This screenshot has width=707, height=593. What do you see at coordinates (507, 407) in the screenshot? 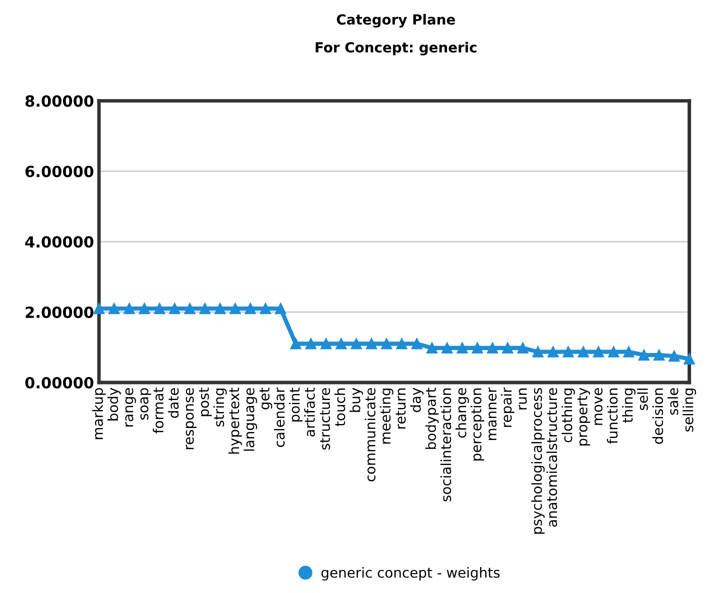
I see `x-tick-label: repair` at bounding box center [507, 407].